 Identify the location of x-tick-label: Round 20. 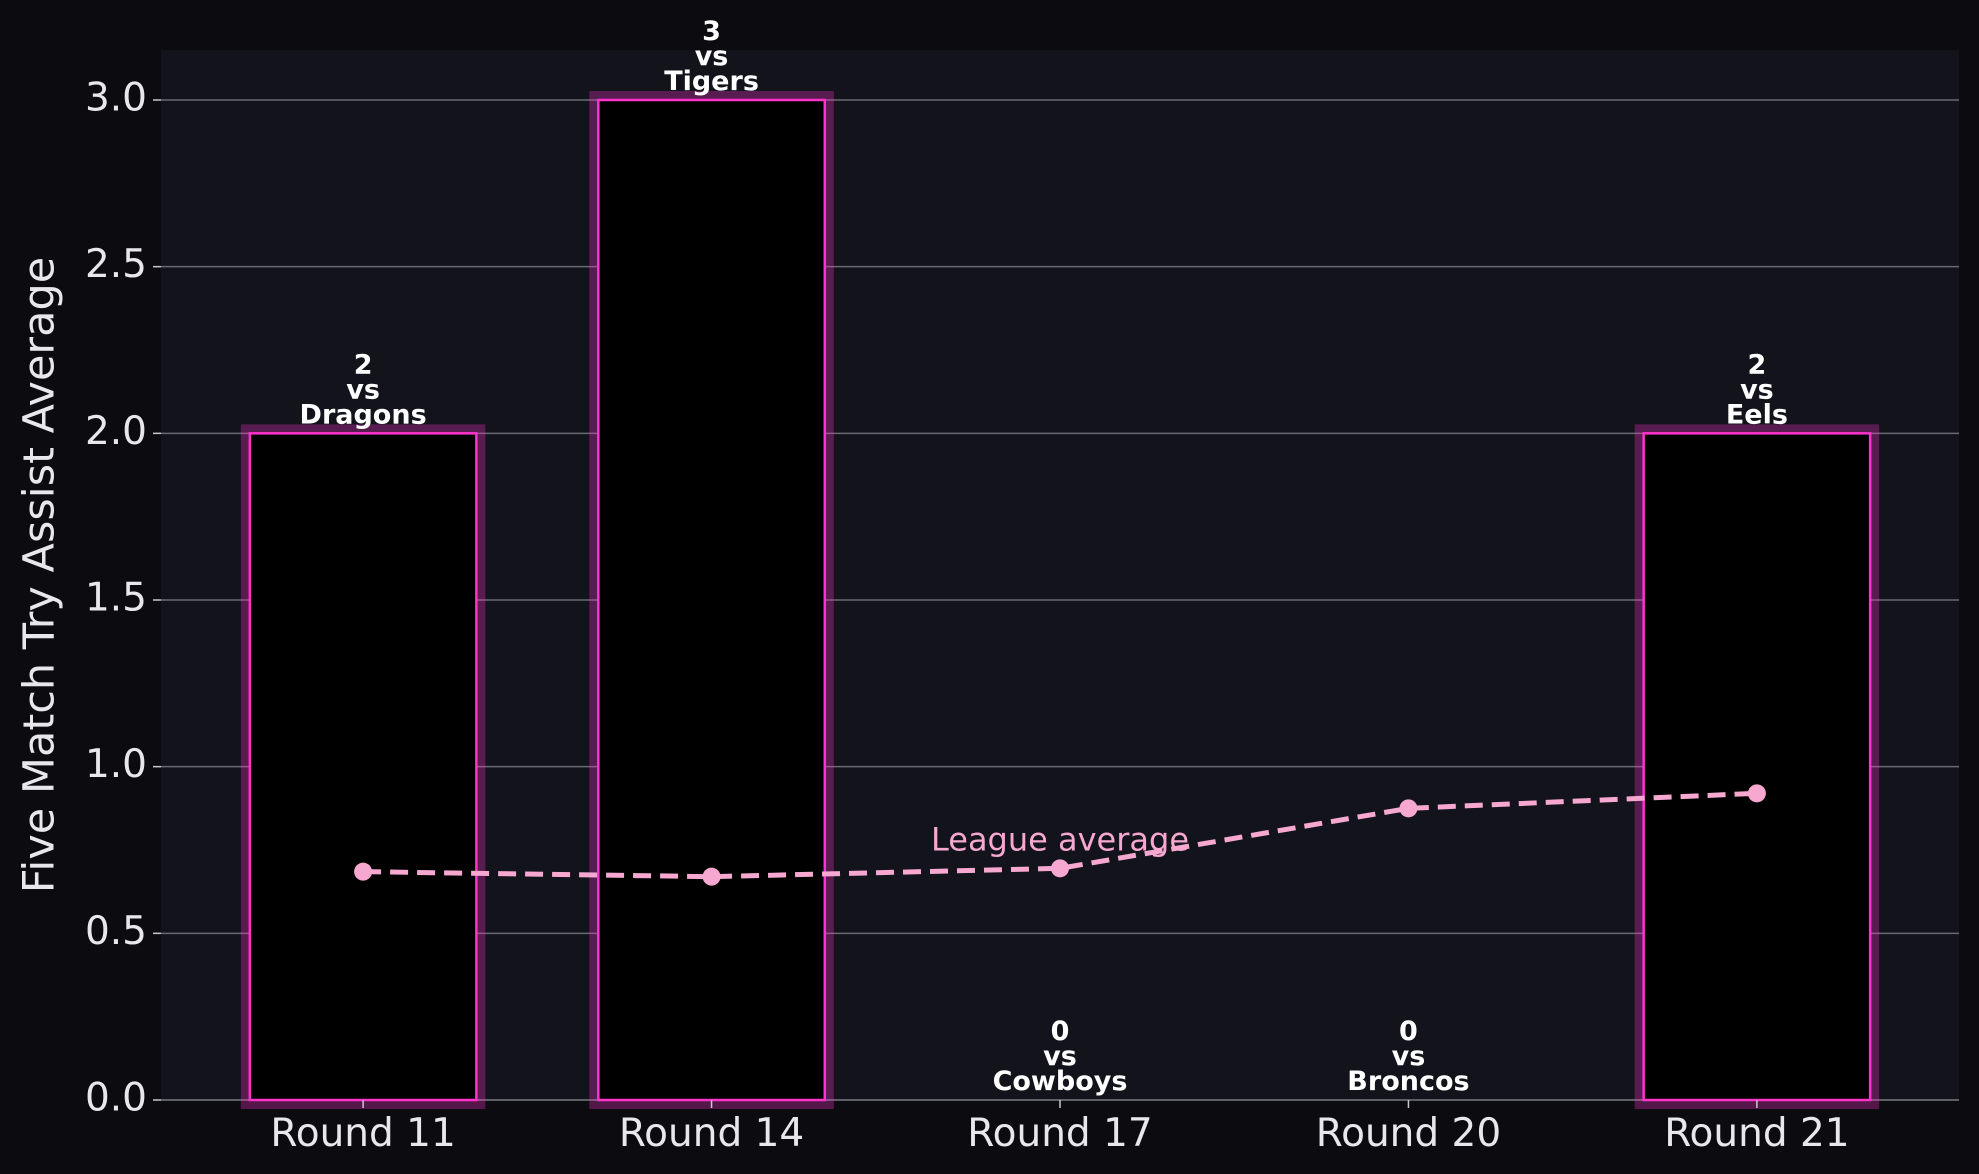
(1408, 1133).